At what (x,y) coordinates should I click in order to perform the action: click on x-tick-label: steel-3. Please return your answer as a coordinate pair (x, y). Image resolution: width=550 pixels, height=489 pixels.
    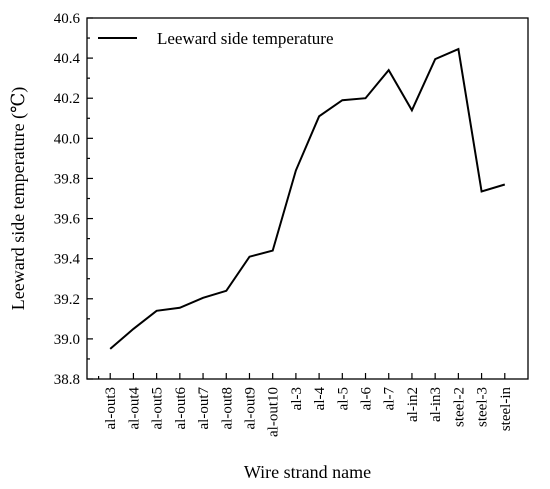
    Looking at the image, I should click on (483, 407).